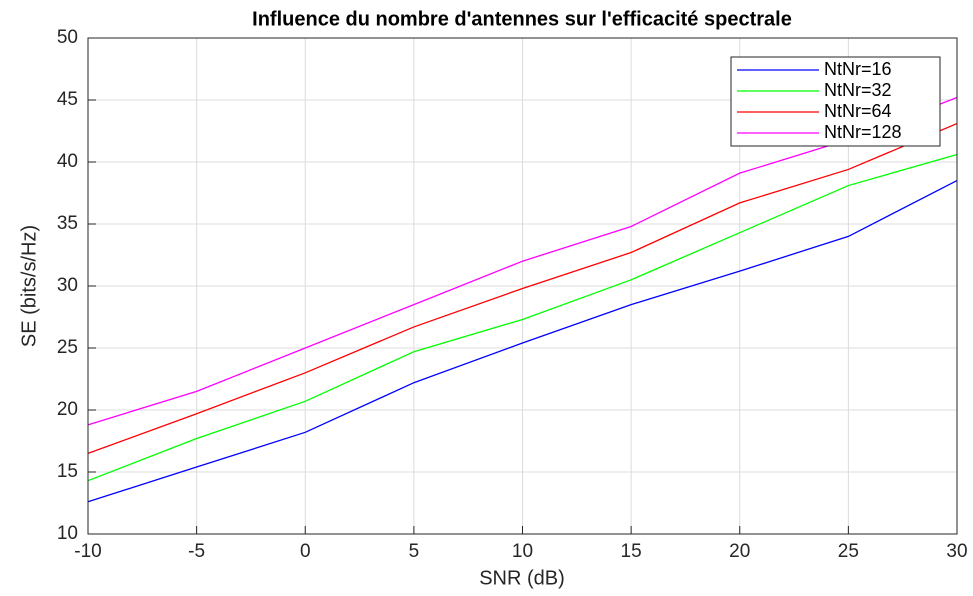 The image size is (973, 596). I want to click on y-tick-label: 15, so click(67, 471).